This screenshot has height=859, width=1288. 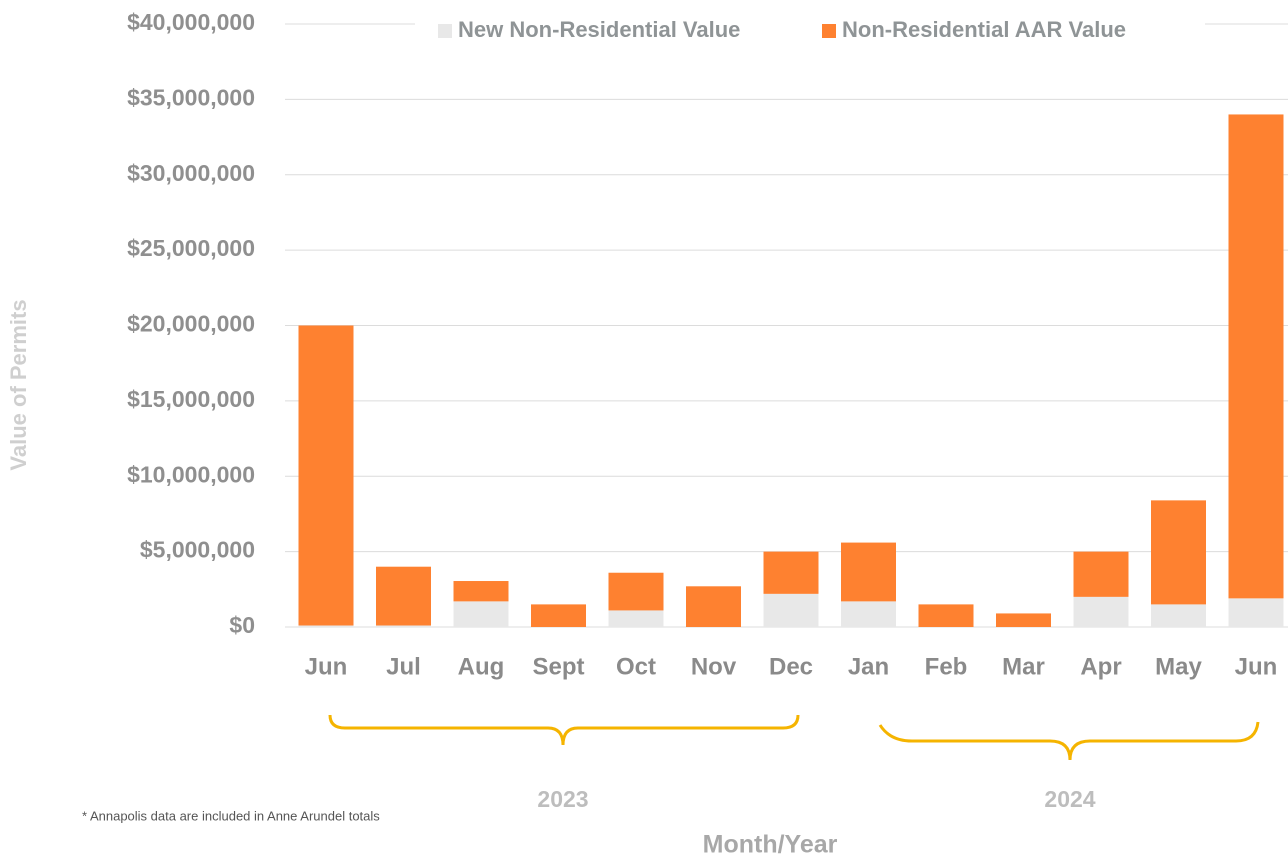 What do you see at coordinates (191, 474) in the screenshot?
I see `y-tick-label: $10,000,000` at bounding box center [191, 474].